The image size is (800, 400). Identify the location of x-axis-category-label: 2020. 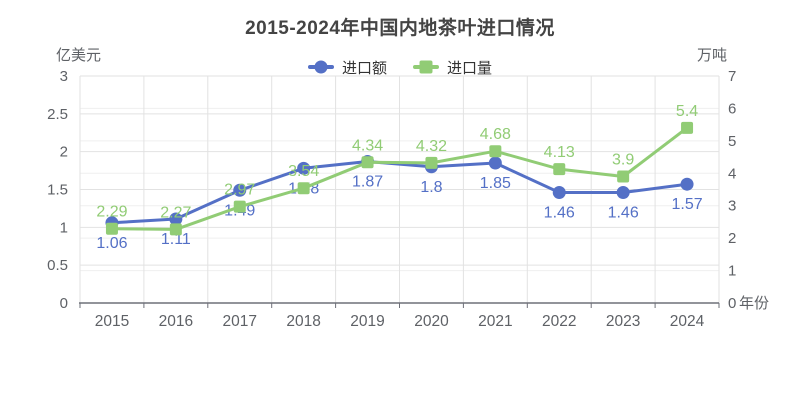
(431, 321).